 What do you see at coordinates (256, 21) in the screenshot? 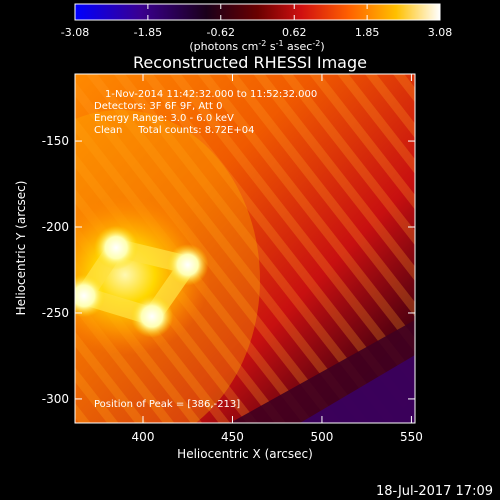
I see `colorbar-ticks: -3.08 -1.85 -0.62 0.62 1.85 3.08` at bounding box center [256, 21].